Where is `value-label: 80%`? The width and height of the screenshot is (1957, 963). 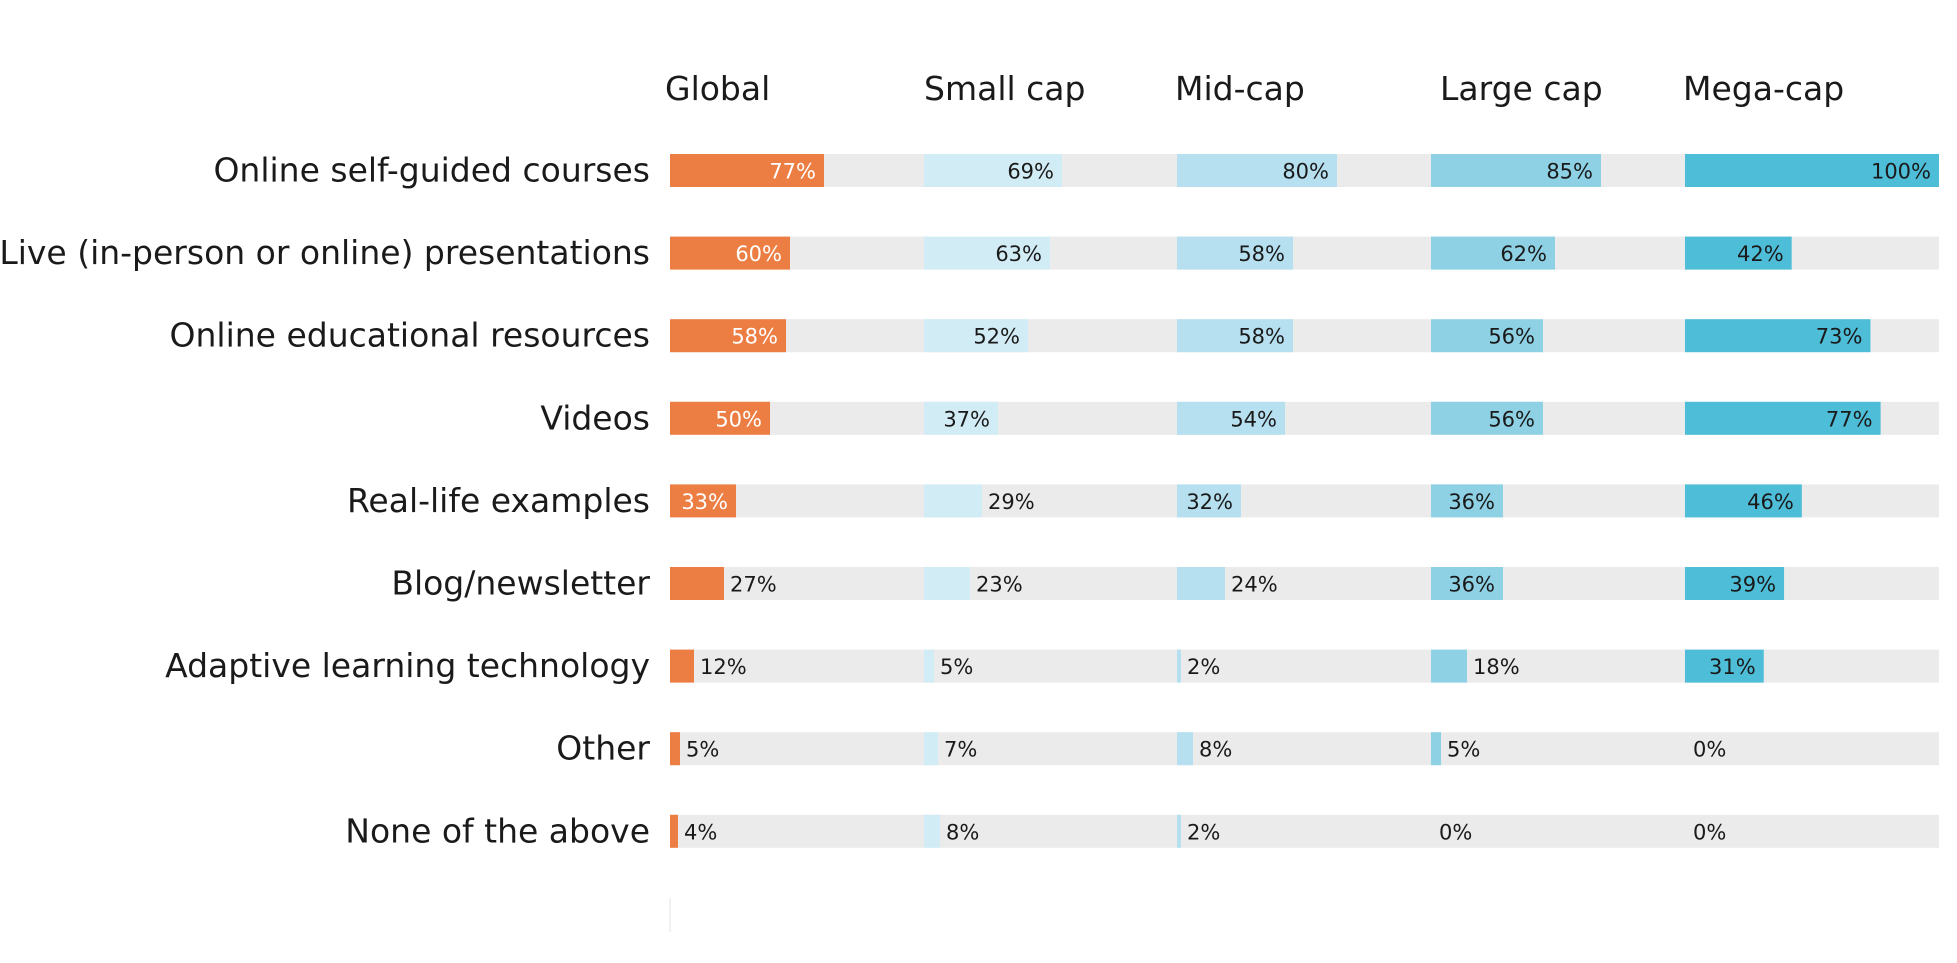
value-label: 80% is located at coordinates (1305, 172).